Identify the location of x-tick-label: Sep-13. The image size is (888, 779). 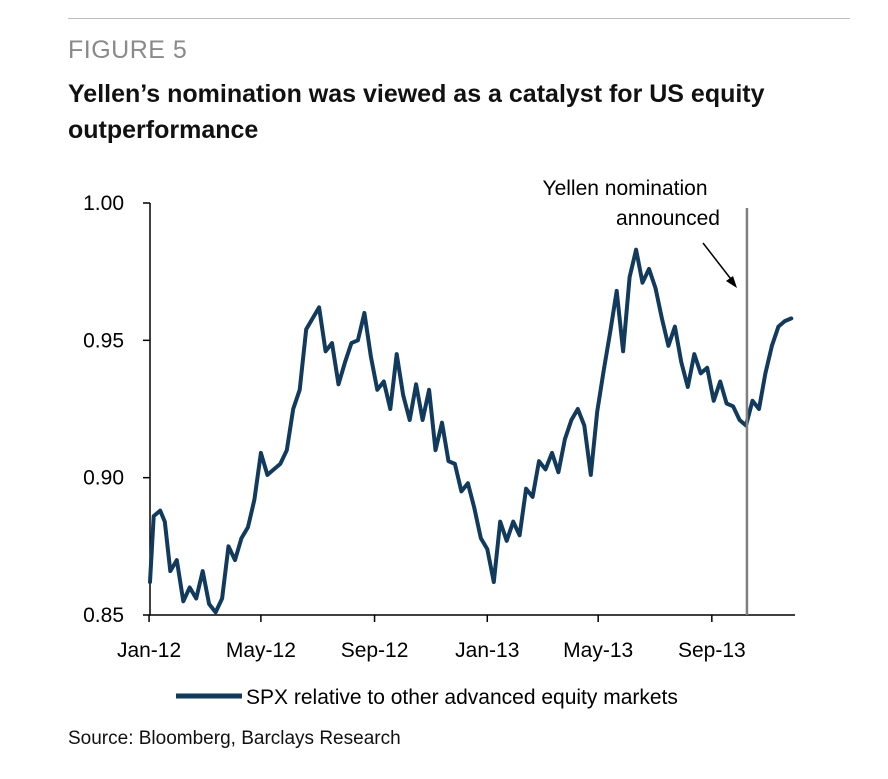
(712, 650).